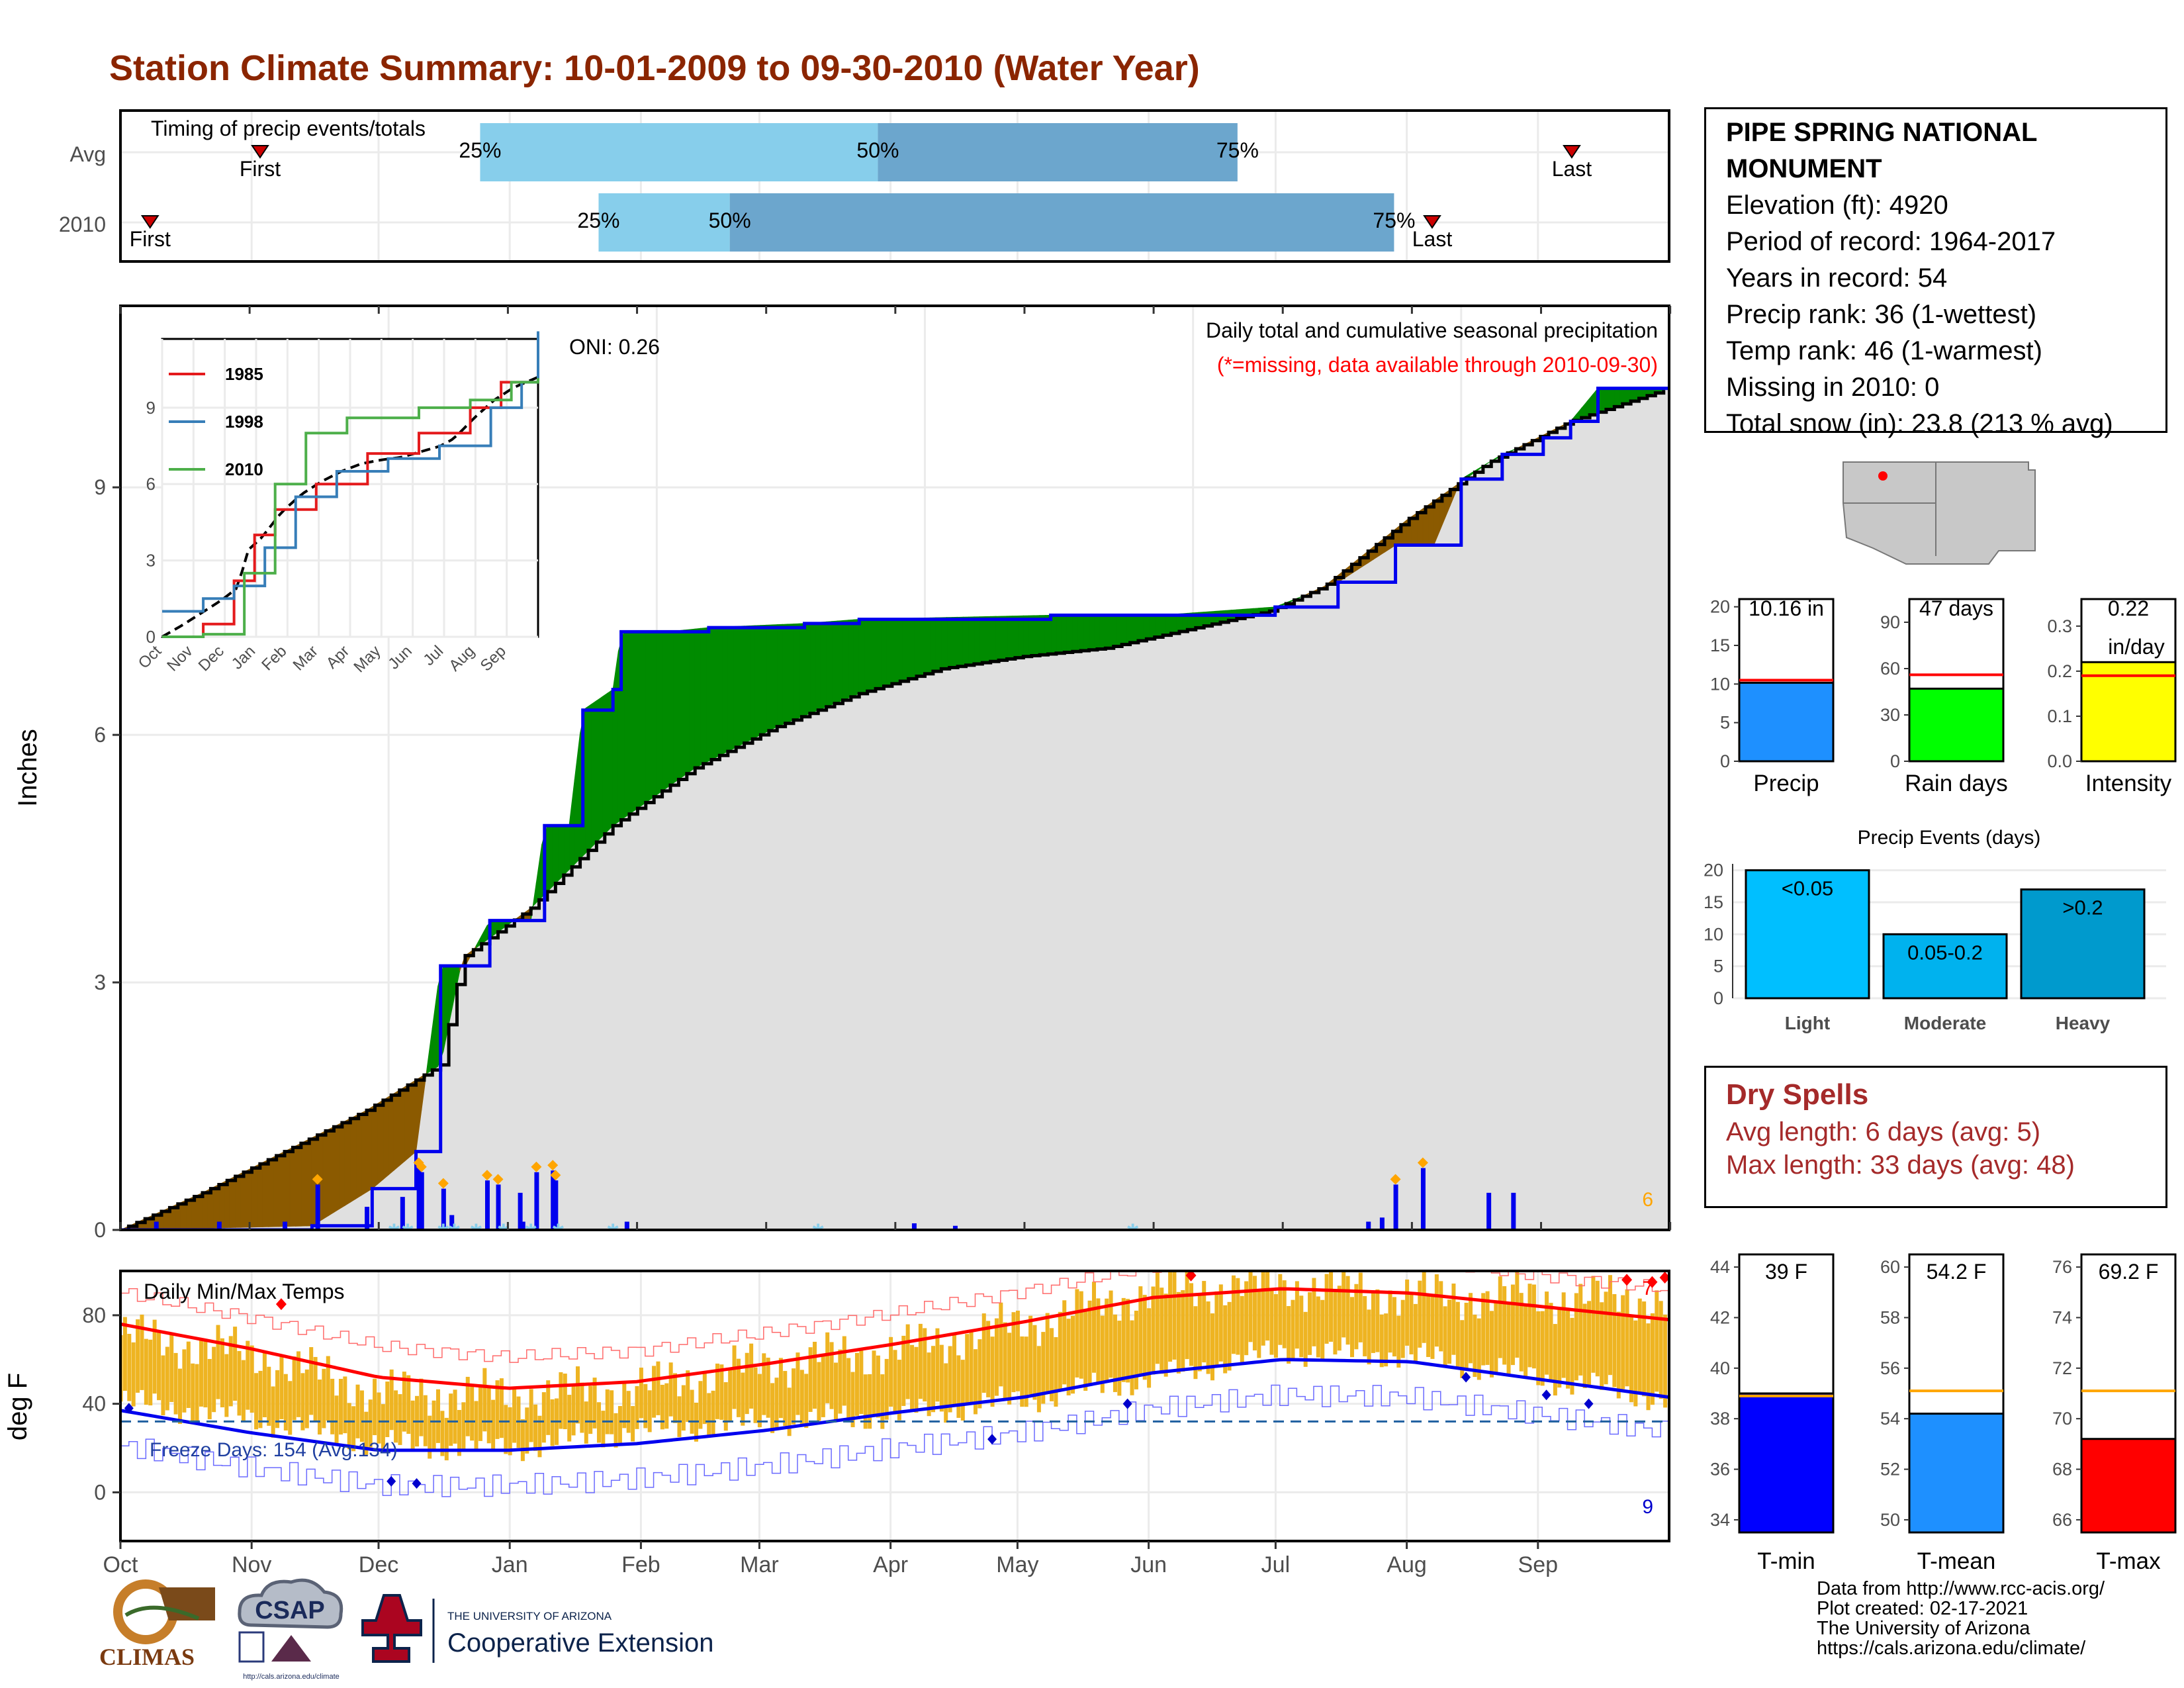 Image resolution: width=2184 pixels, height=1688 pixels. I want to click on events-bar-name: Heavy, so click(2083, 1023).